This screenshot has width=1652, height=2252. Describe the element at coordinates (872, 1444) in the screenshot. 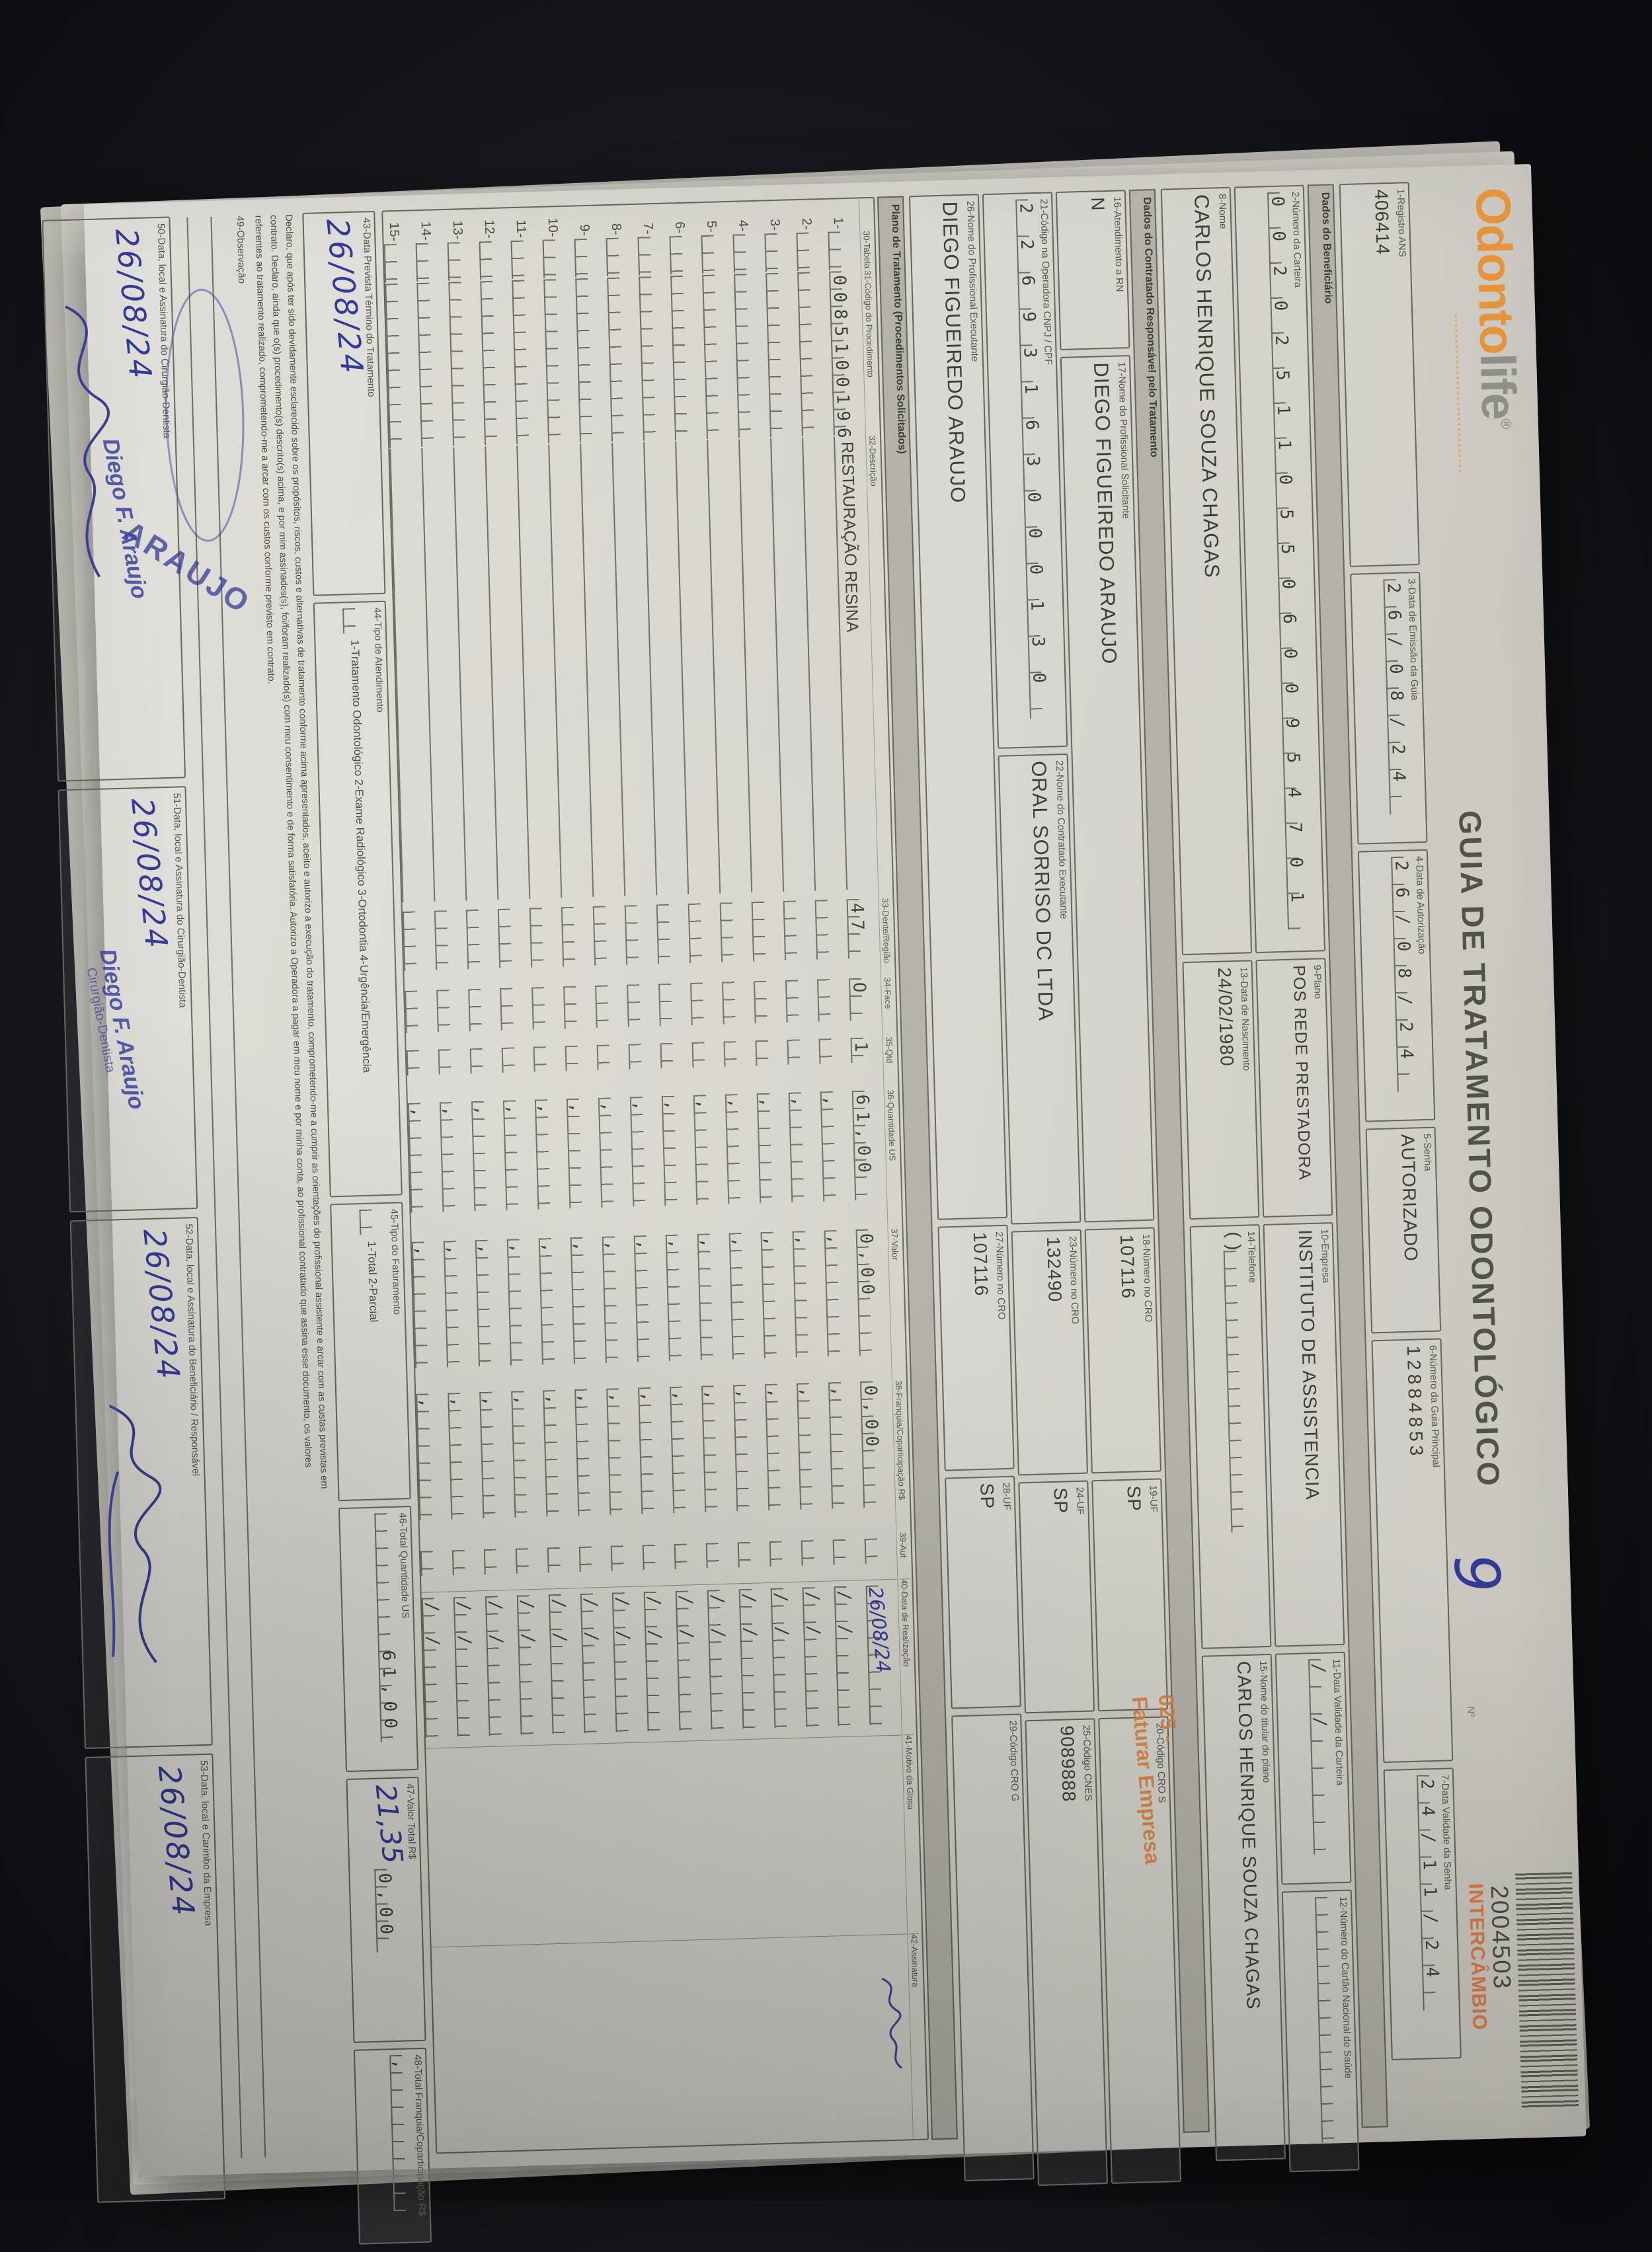

I see `franquia-boxes: 0,00` at that location.